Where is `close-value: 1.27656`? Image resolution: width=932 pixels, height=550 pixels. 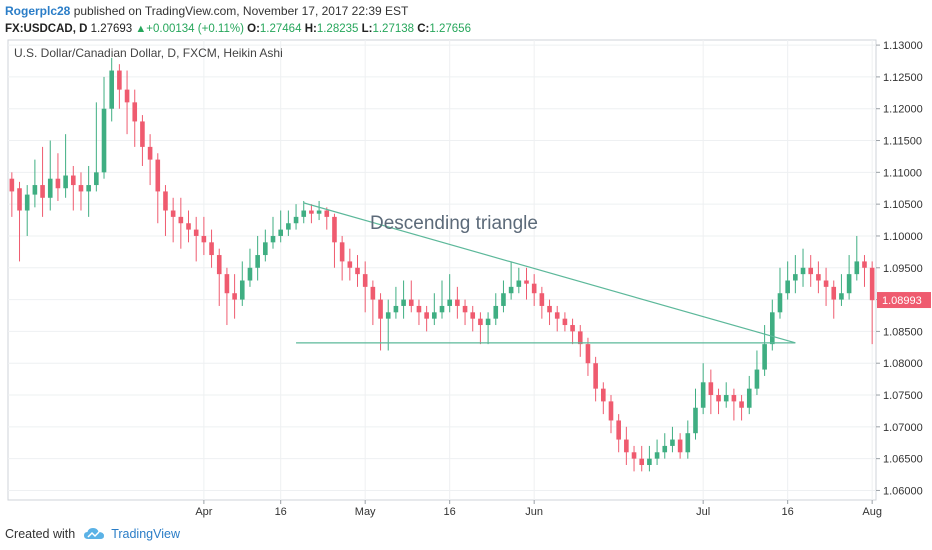
close-value: 1.27656 is located at coordinates (450, 29).